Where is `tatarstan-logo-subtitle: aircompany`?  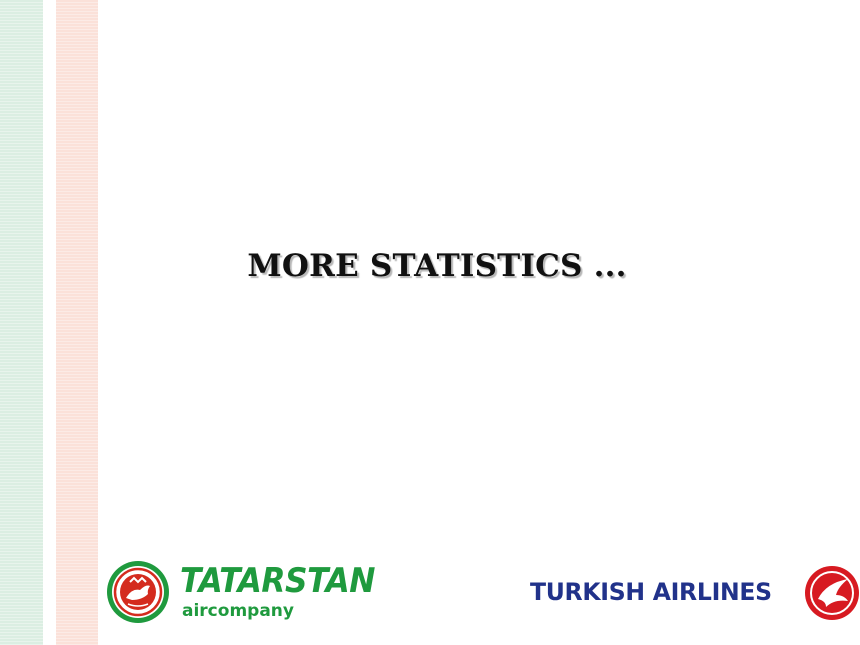
tatarstan-logo-subtitle: aircompany is located at coordinates (238, 611).